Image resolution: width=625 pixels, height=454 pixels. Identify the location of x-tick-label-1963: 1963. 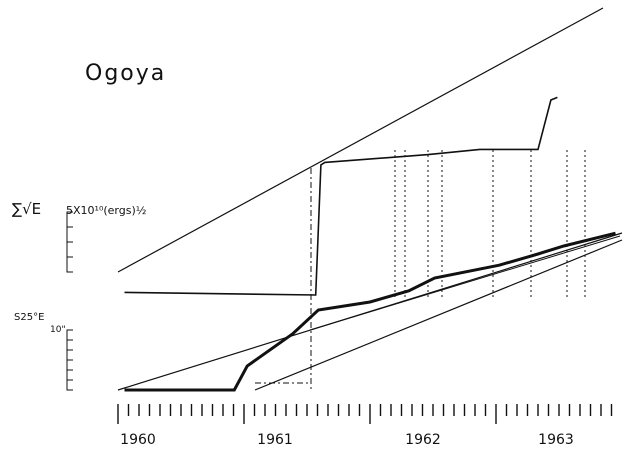
(556, 440).